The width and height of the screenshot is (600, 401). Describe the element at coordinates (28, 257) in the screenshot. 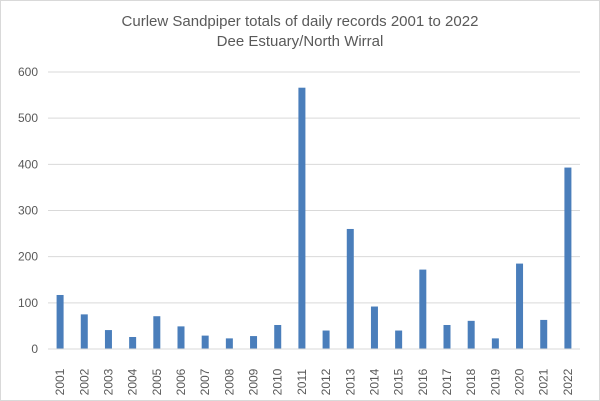

I see `y-tick-label: 200` at that location.